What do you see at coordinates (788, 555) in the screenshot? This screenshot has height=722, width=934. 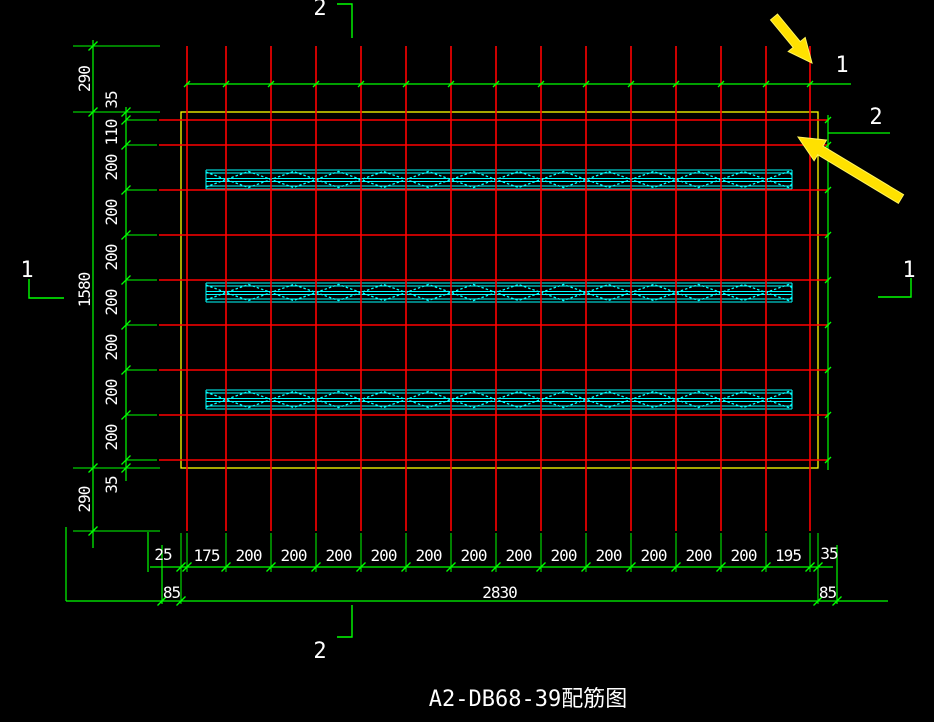 I see `dim-label: 195` at bounding box center [788, 555].